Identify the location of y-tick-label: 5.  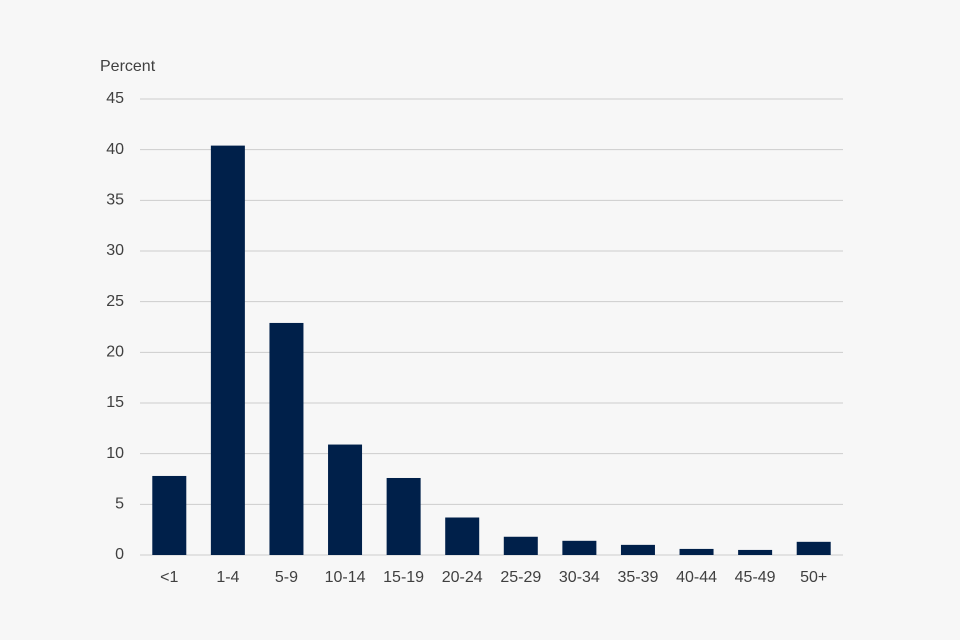
(119, 504).